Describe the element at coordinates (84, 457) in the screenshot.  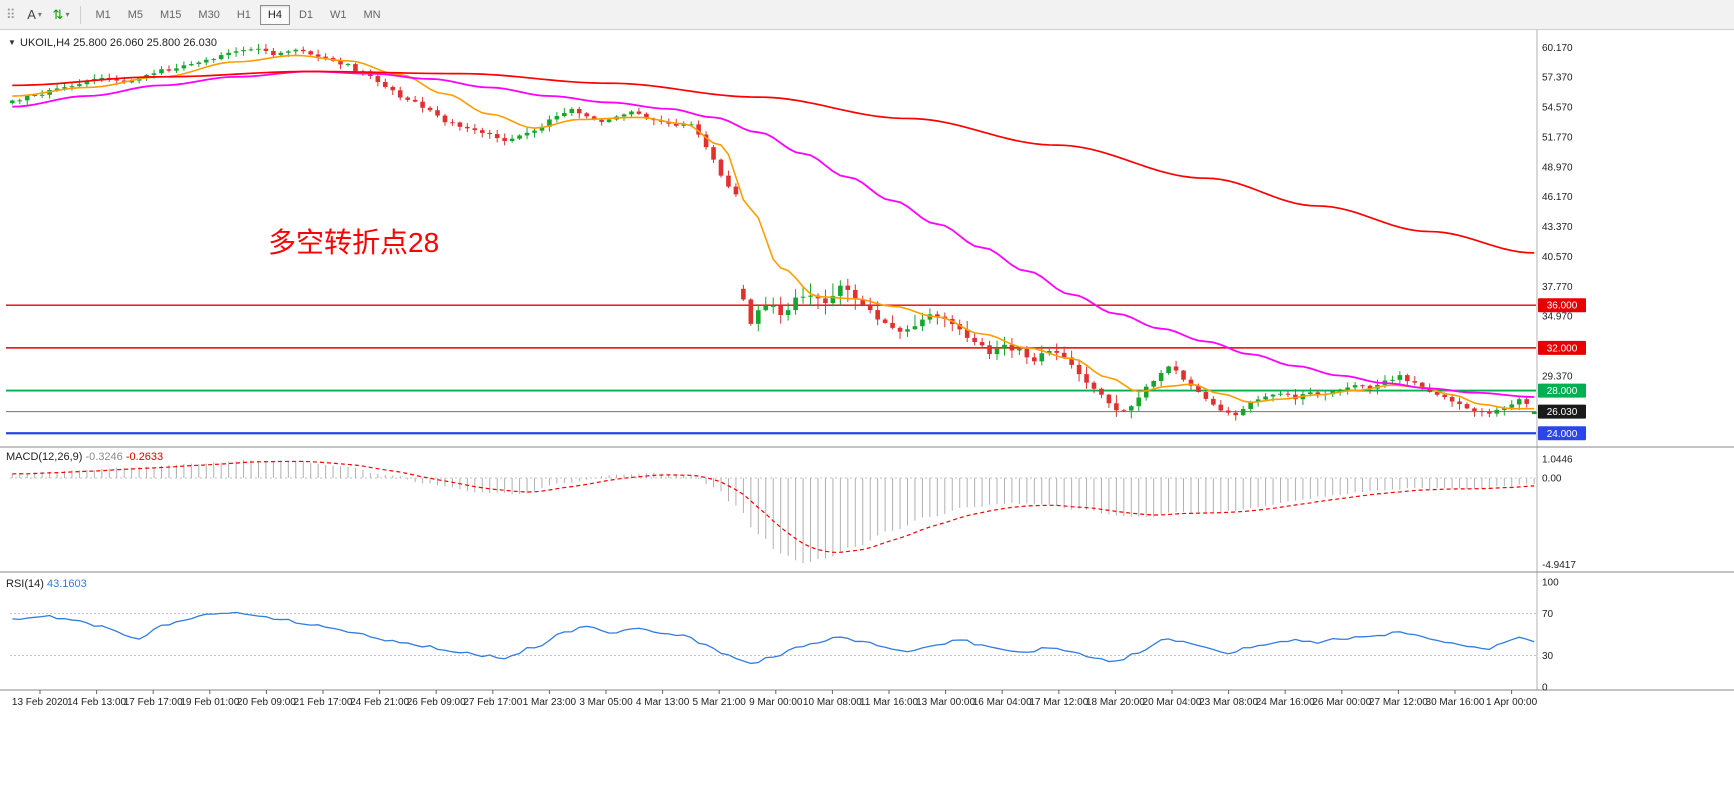
I see `macd-label: MACD(12,26,9) -0.3246 -0.2633` at that location.